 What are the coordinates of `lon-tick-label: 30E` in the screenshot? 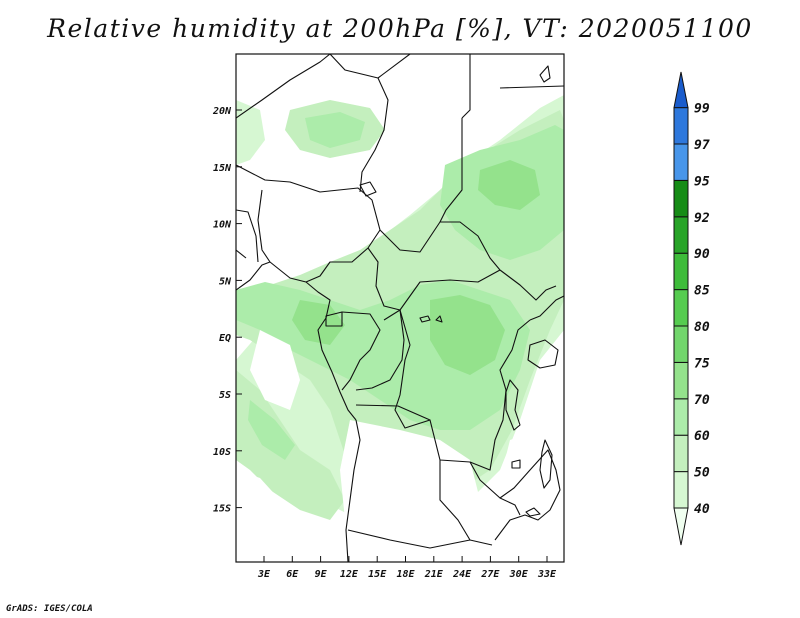 It's located at (519, 574).